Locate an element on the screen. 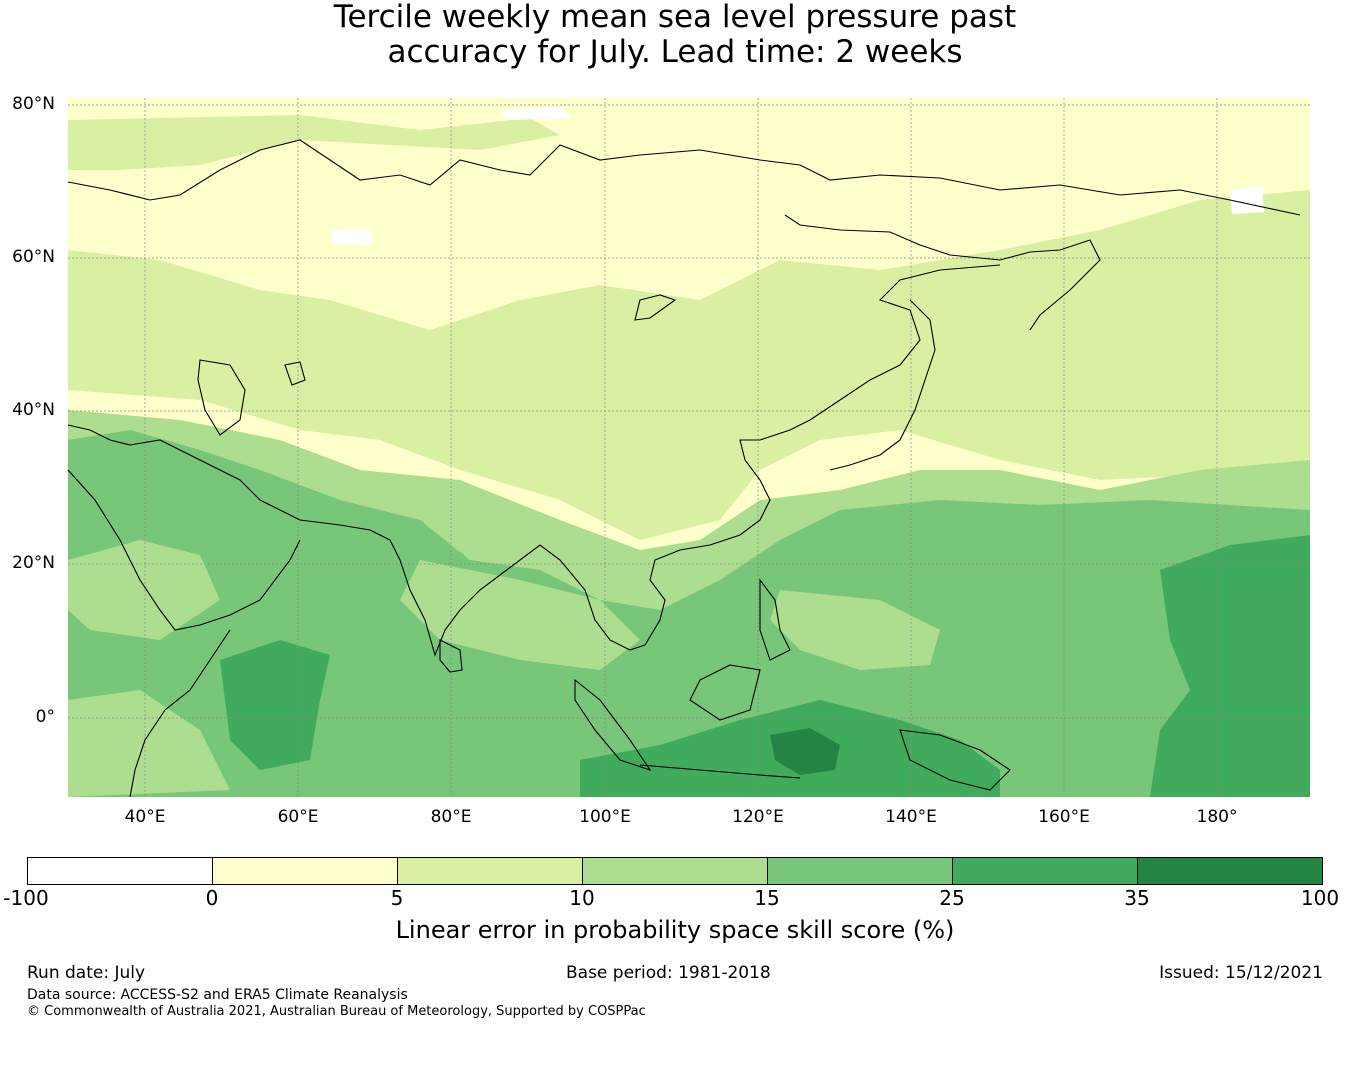 The image size is (1350, 1065). colorbar is located at coordinates (675, 871).